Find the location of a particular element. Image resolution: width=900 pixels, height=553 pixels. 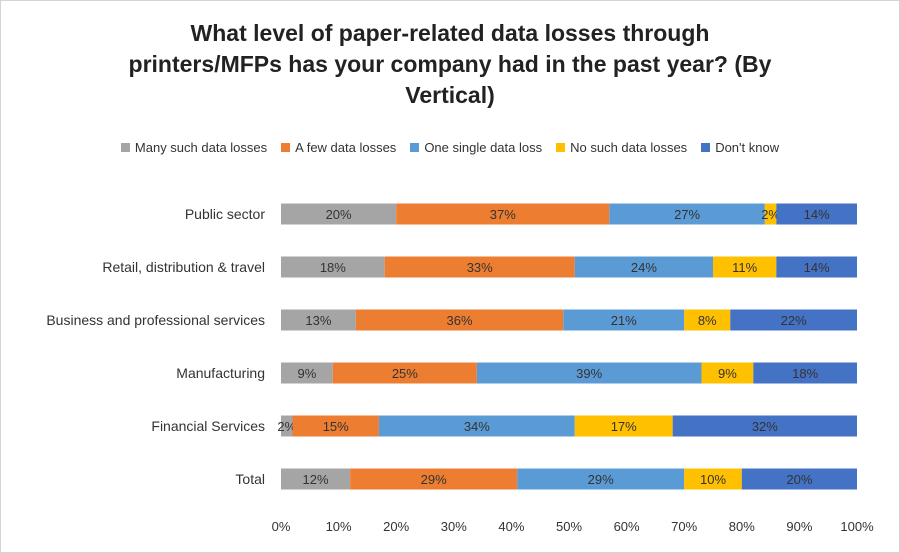

data-label: 12% is located at coordinates (316, 479).